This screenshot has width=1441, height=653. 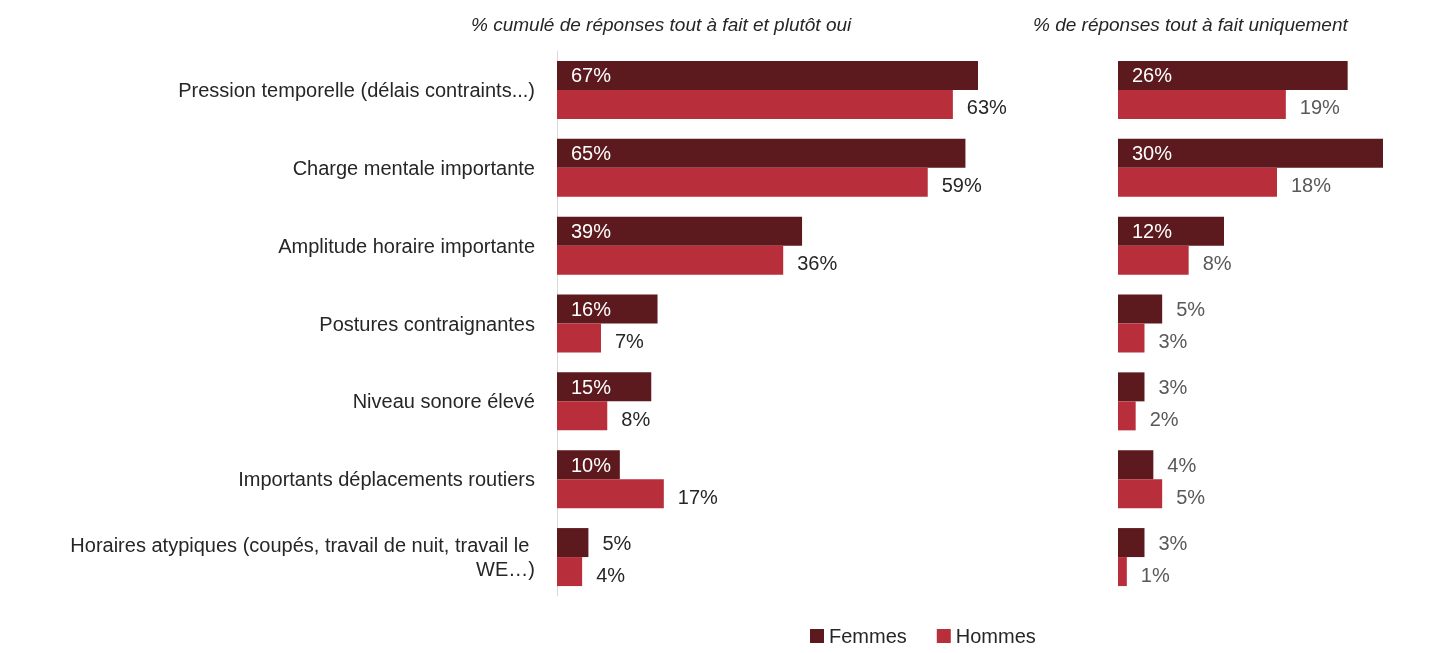 What do you see at coordinates (591, 231) in the screenshot?
I see `data-label: 39%` at bounding box center [591, 231].